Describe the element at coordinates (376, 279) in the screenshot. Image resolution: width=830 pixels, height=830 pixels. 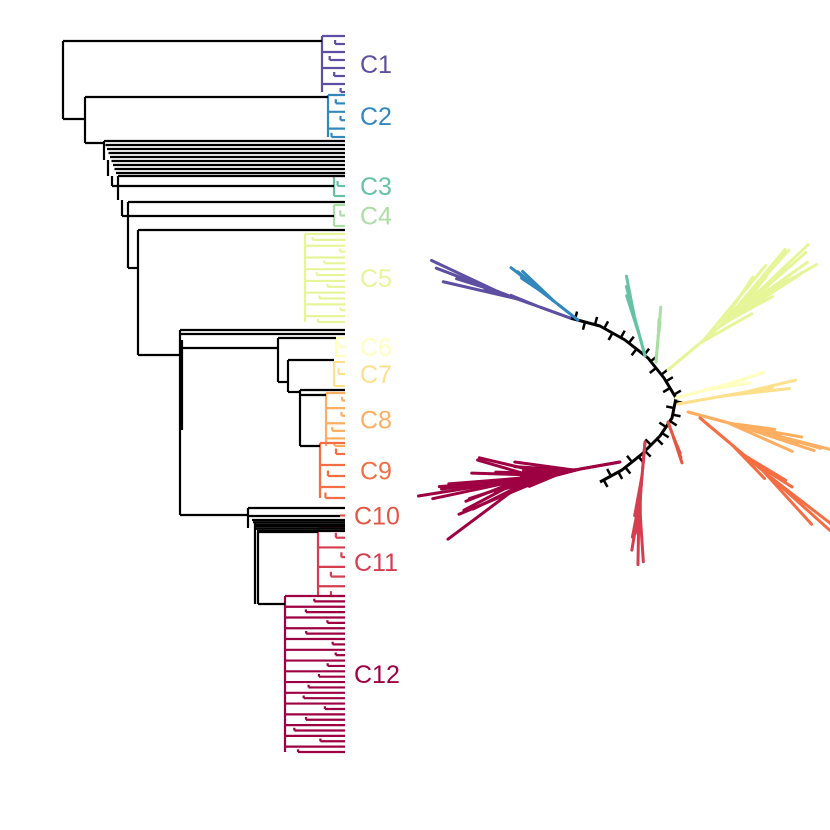
I see `cluster-label-c5: C5` at that location.